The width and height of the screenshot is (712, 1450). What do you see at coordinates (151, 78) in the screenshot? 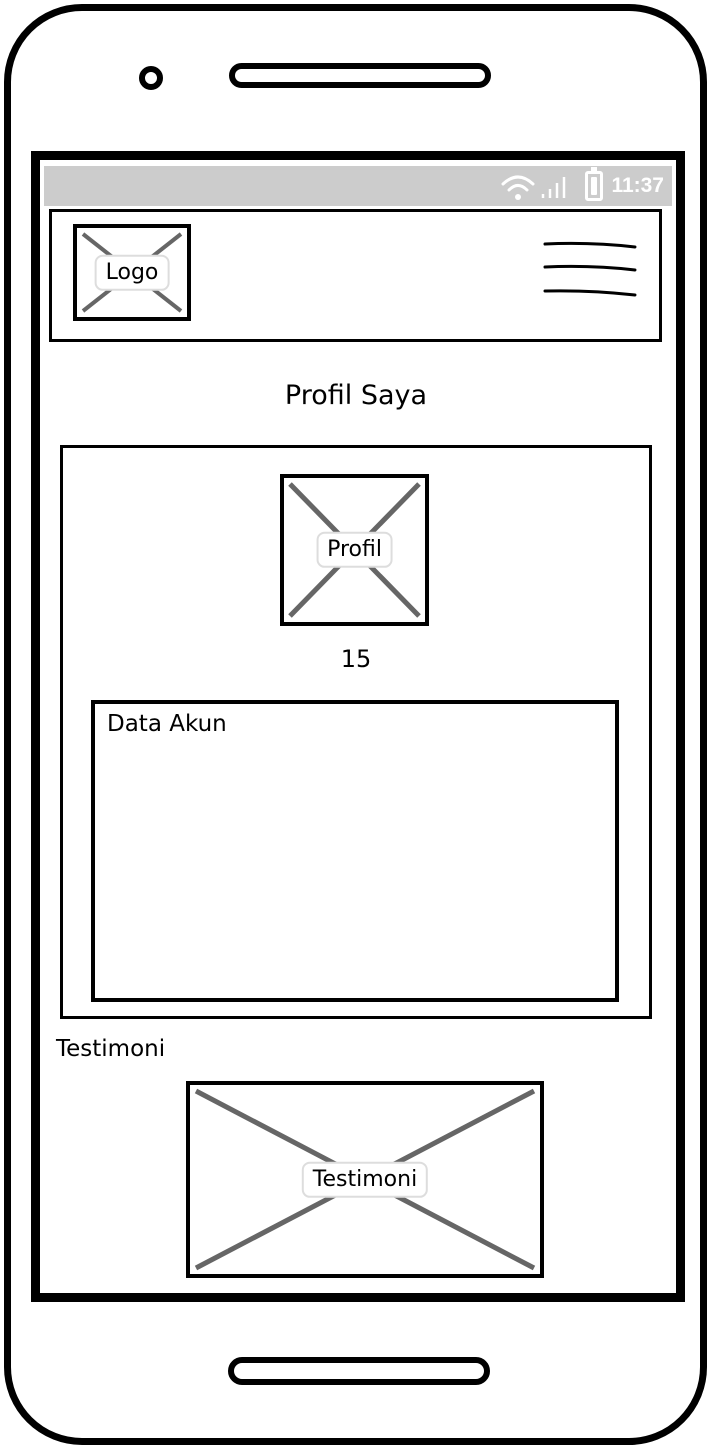
I see `camera-icon` at bounding box center [151, 78].